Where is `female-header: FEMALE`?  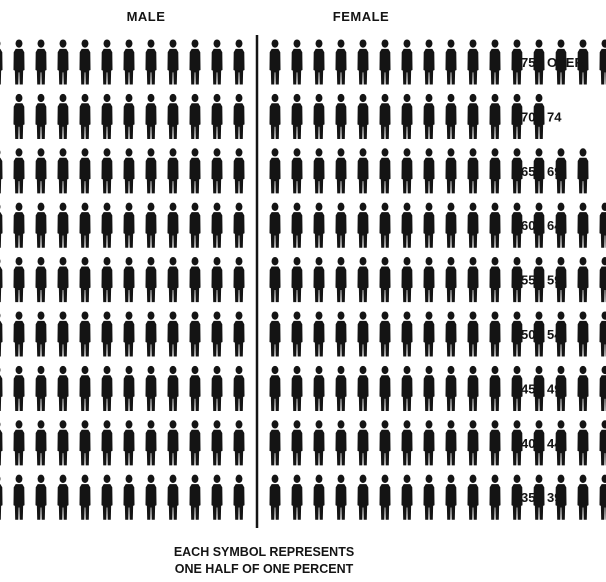
female-header: FEMALE is located at coordinates (361, 16).